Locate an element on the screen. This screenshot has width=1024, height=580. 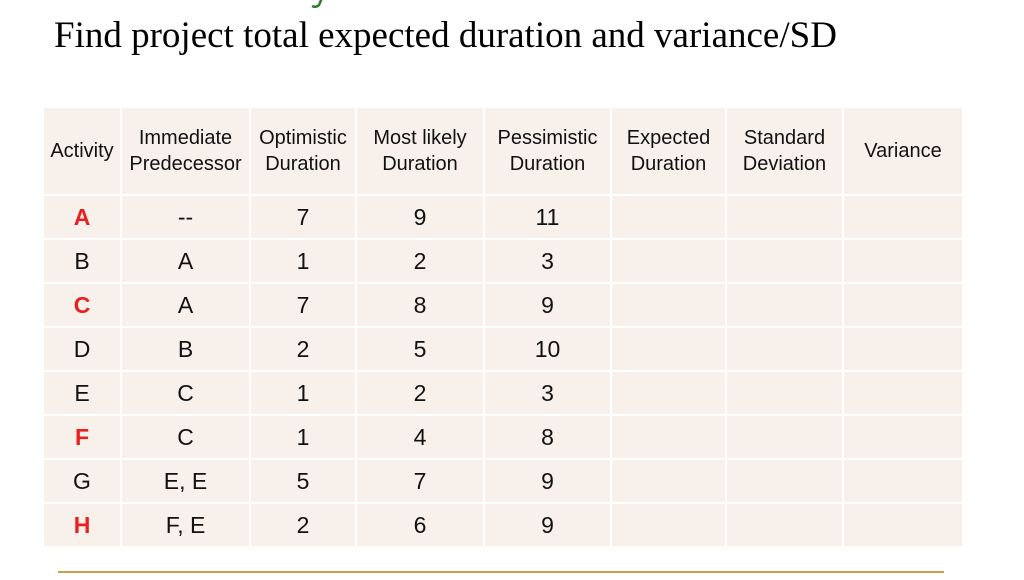
header-line: Variance is located at coordinates (903, 151).